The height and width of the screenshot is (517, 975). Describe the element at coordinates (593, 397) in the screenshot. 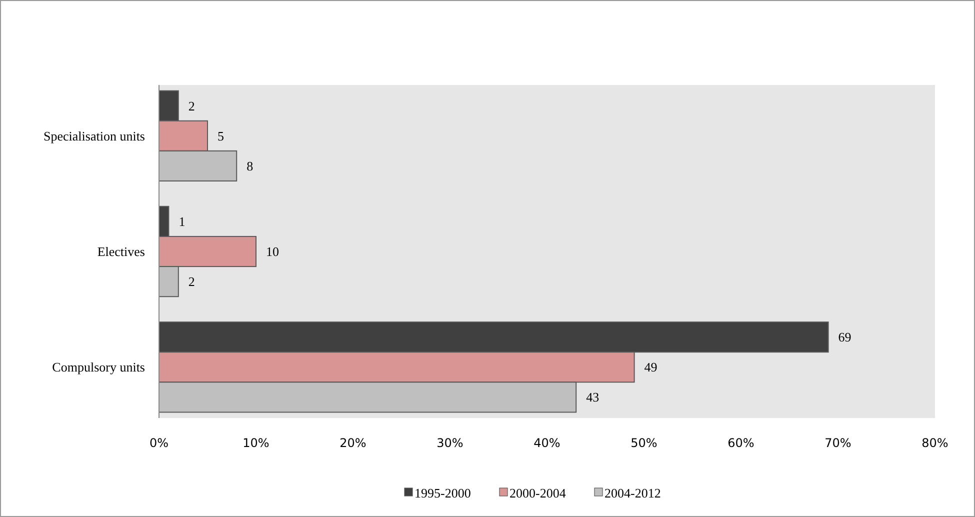

I see `data-label: 43` at that location.